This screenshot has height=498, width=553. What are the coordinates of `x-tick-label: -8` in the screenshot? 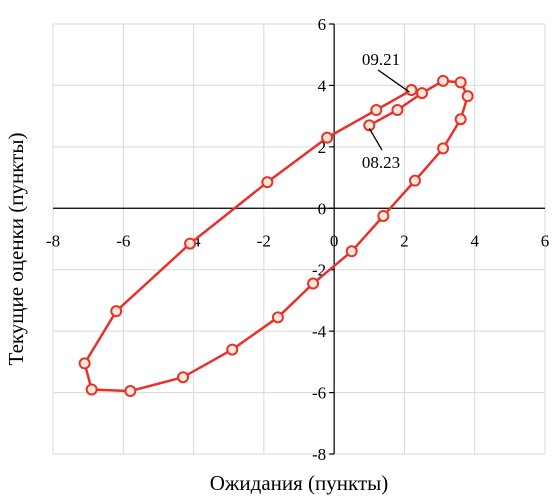 It's located at (53, 240).